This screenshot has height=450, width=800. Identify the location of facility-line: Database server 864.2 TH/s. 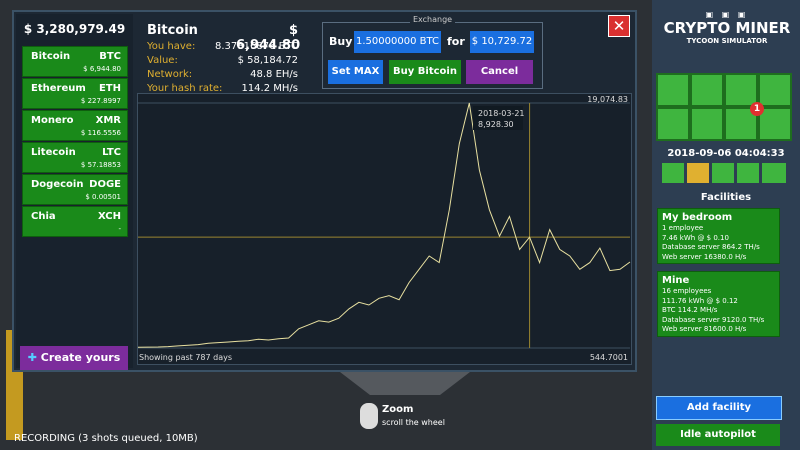
(711, 247).